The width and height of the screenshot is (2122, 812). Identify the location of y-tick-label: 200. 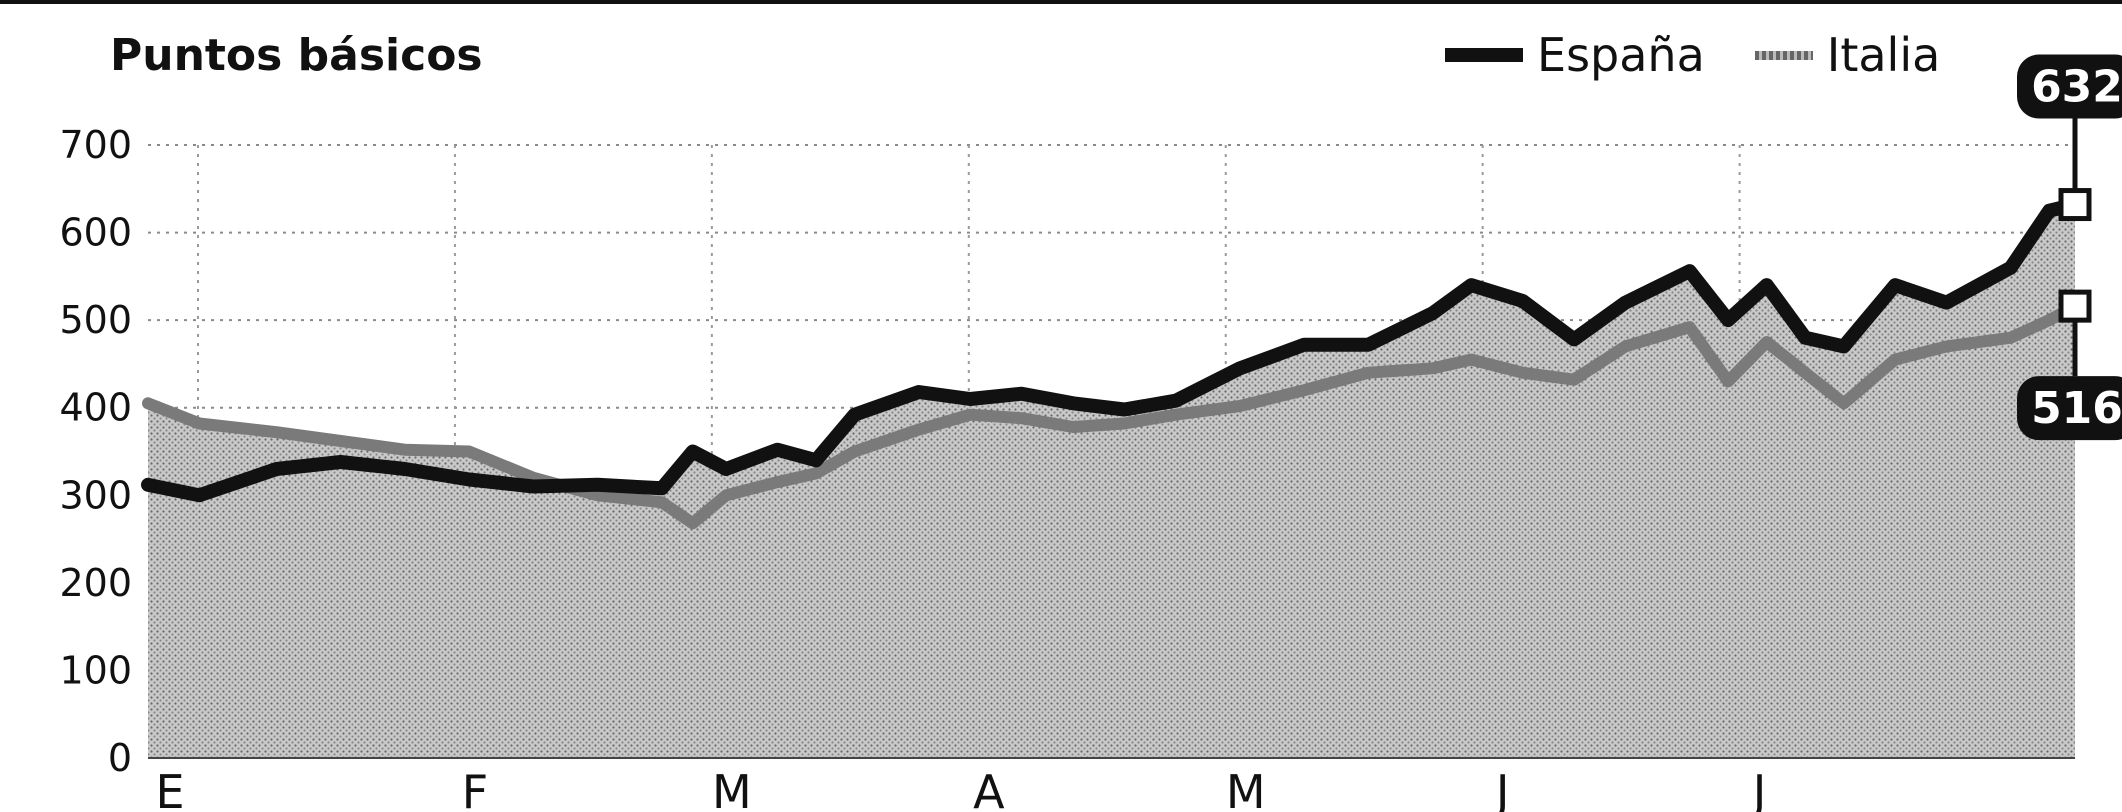
(95, 583).